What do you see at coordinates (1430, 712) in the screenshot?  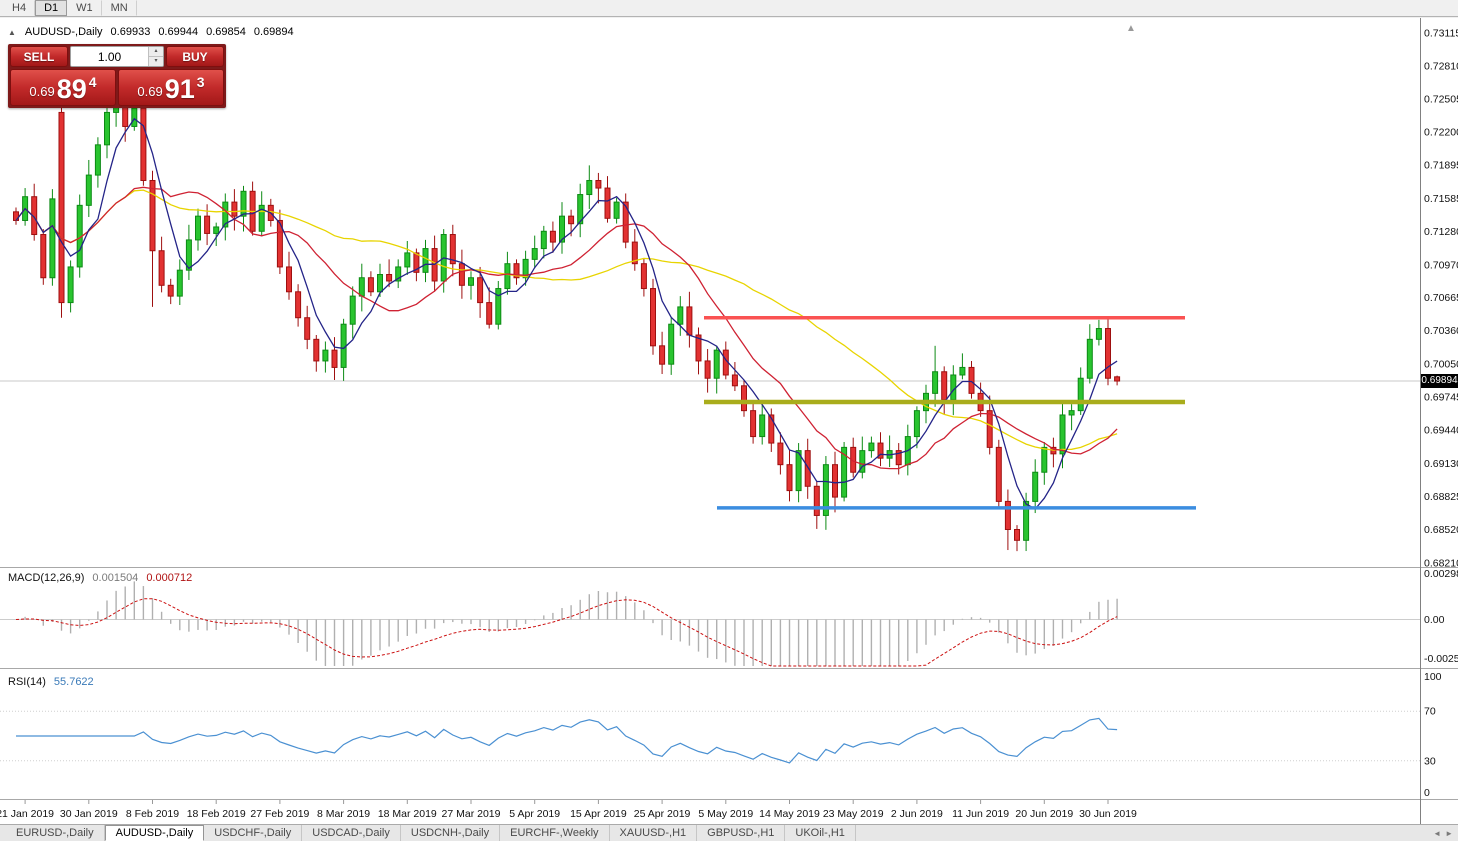 I see `rsi-axis-label: 70` at bounding box center [1430, 712].